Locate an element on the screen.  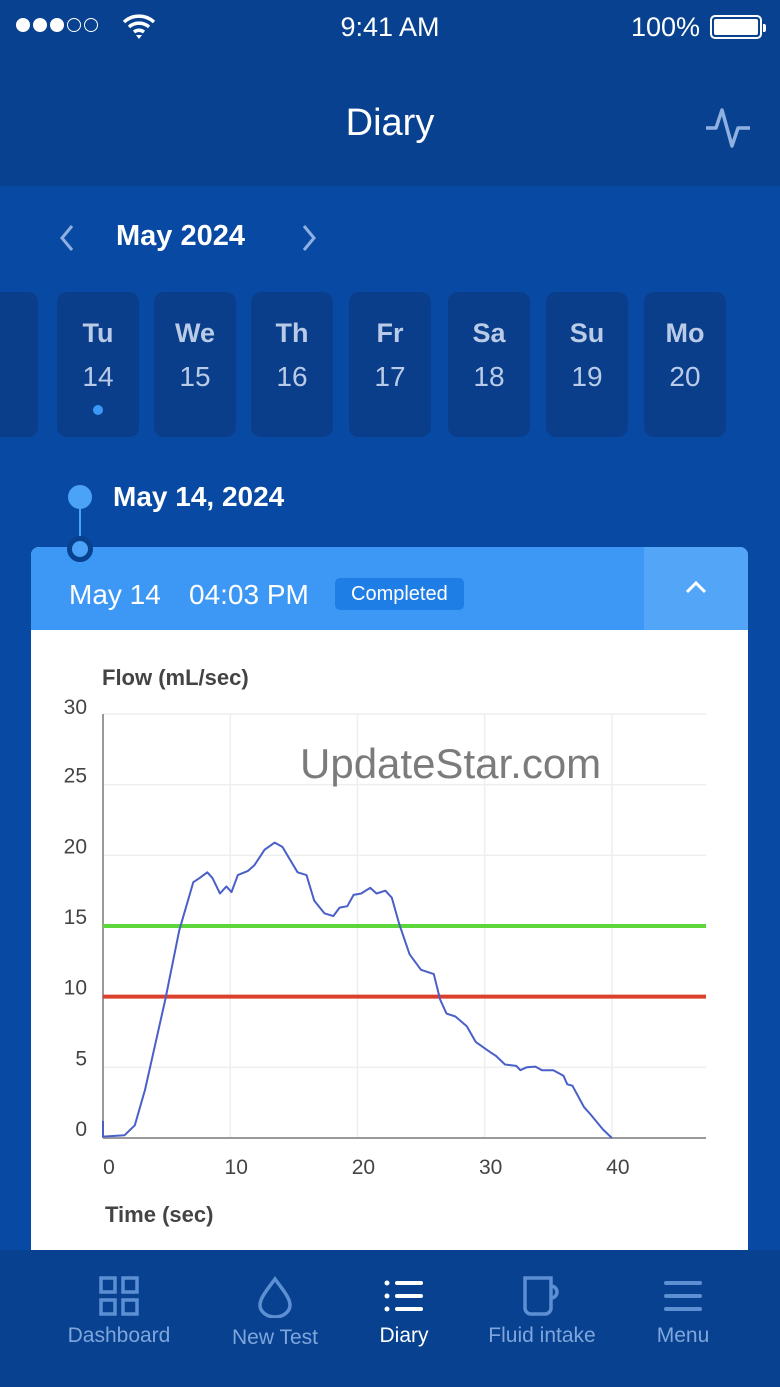
nav-fluid-intake: Fluid intake is located at coordinates (542, 1312).